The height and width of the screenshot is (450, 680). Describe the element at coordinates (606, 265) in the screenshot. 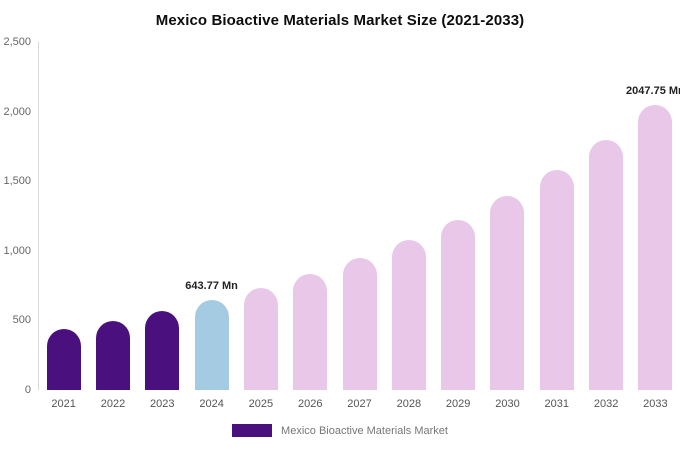

I see `bar-2032` at that location.